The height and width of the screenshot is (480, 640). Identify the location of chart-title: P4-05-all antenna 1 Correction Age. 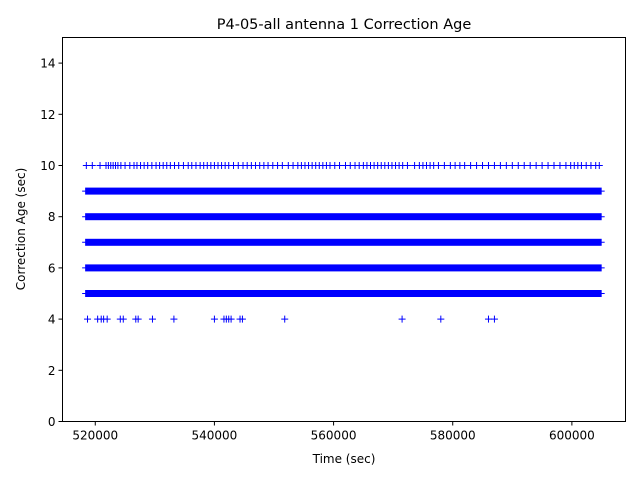
(344, 25).